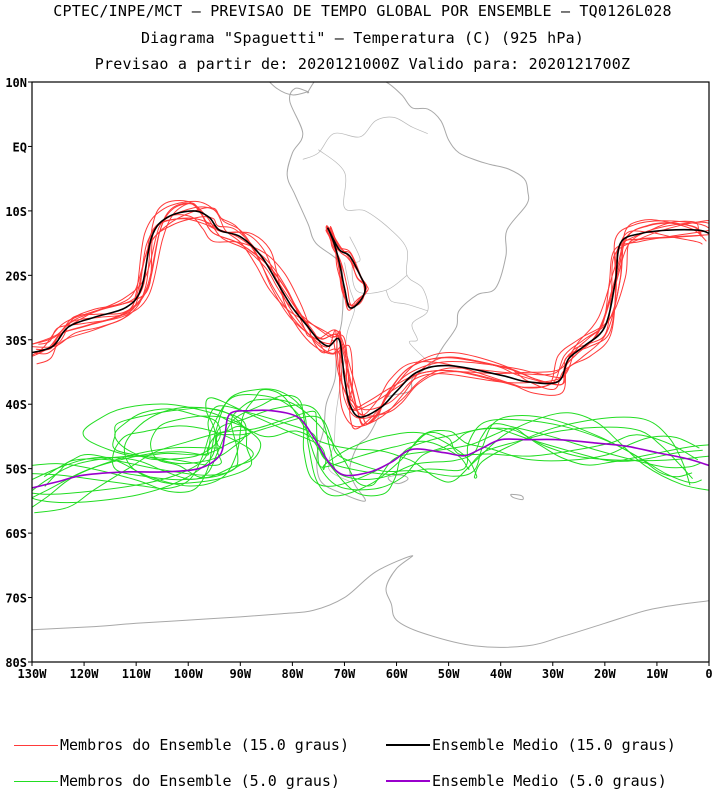 The width and height of the screenshot is (725, 792). Describe the element at coordinates (204, 745) in the screenshot. I see `legend-members-15-label: Membros do Ensemble (15.0 graus)` at that location.